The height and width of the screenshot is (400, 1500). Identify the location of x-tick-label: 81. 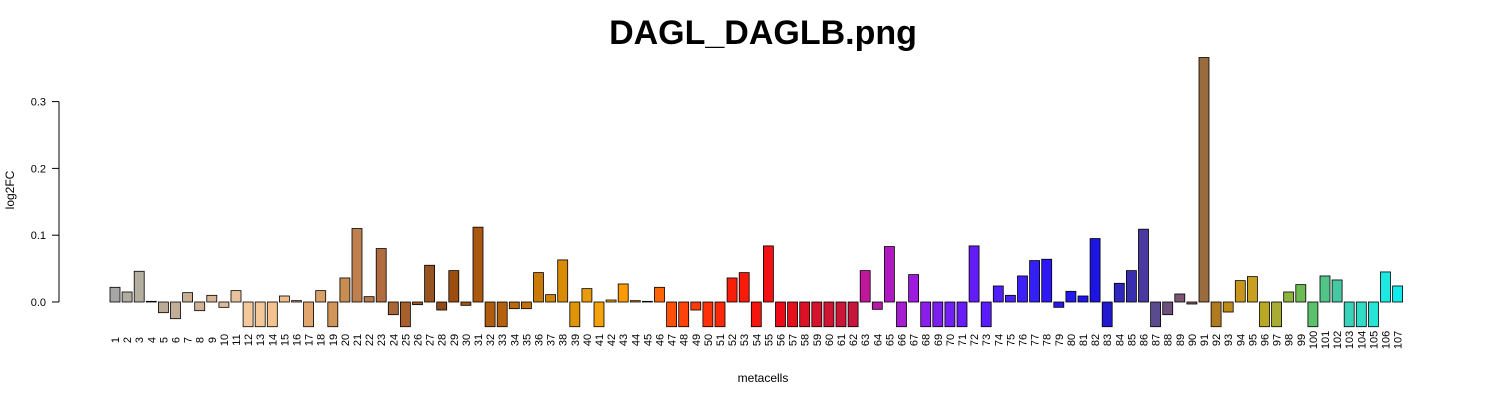
(1084, 340).